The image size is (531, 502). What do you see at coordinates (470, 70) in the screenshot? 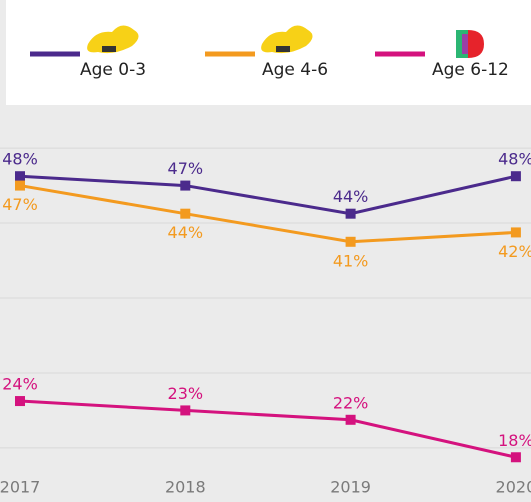
I see `legend-label: Age 6-12` at bounding box center [470, 70].